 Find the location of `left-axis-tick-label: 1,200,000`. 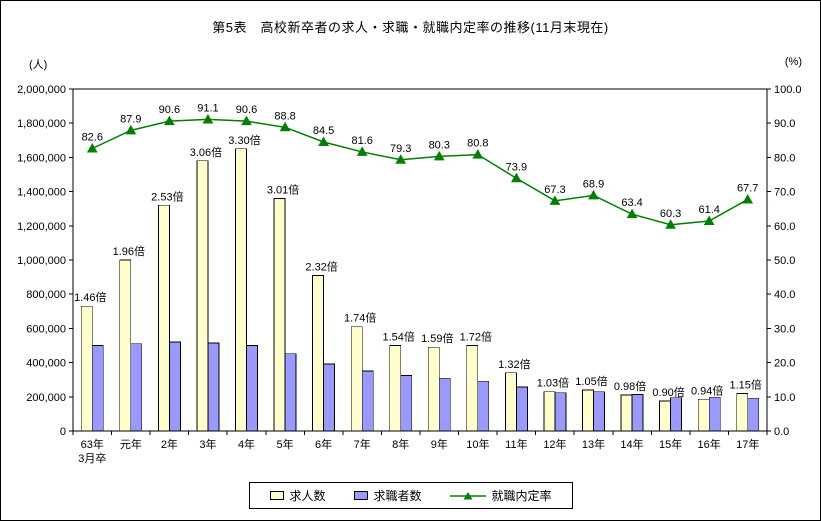

left-axis-tick-label: 1,200,000 is located at coordinates (41, 227).